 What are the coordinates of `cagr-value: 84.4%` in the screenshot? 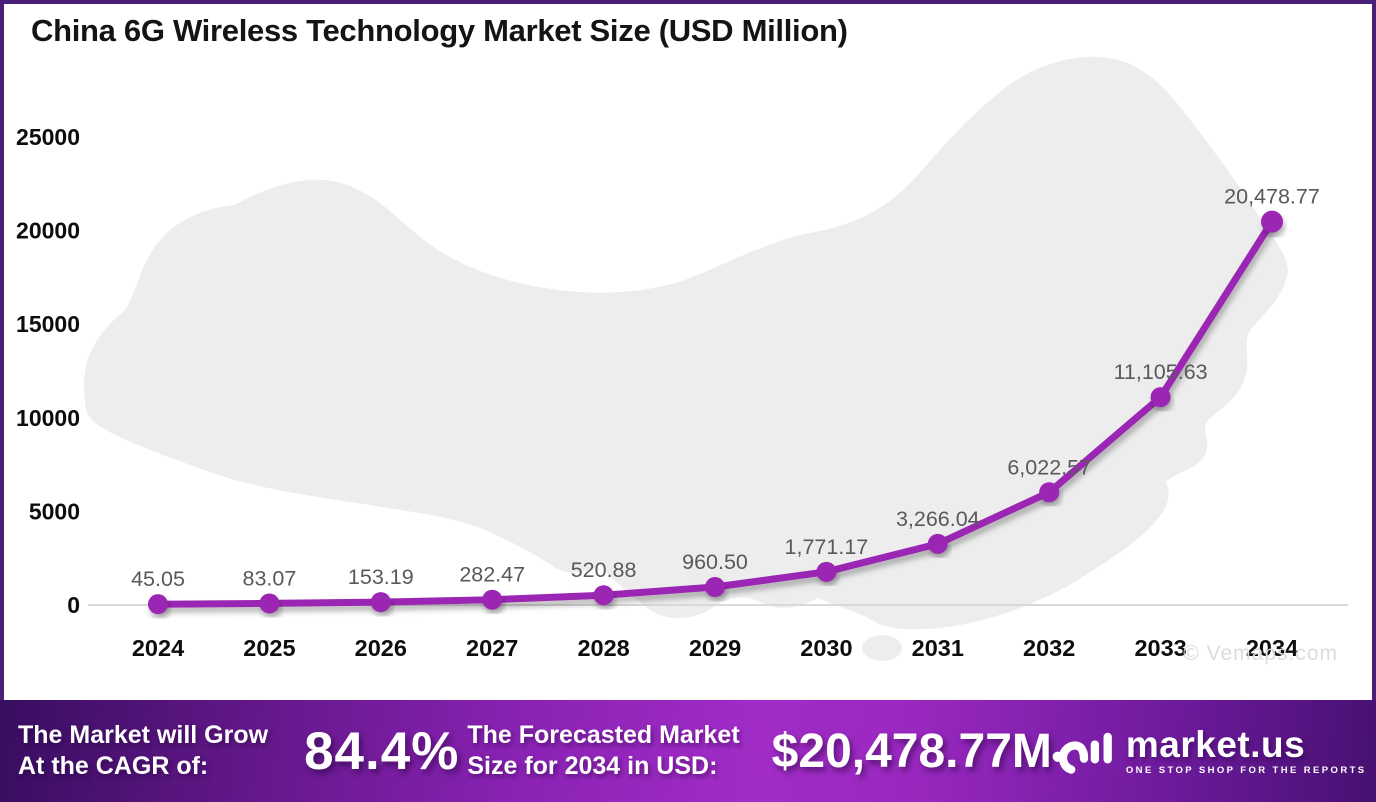 It's located at (382, 751).